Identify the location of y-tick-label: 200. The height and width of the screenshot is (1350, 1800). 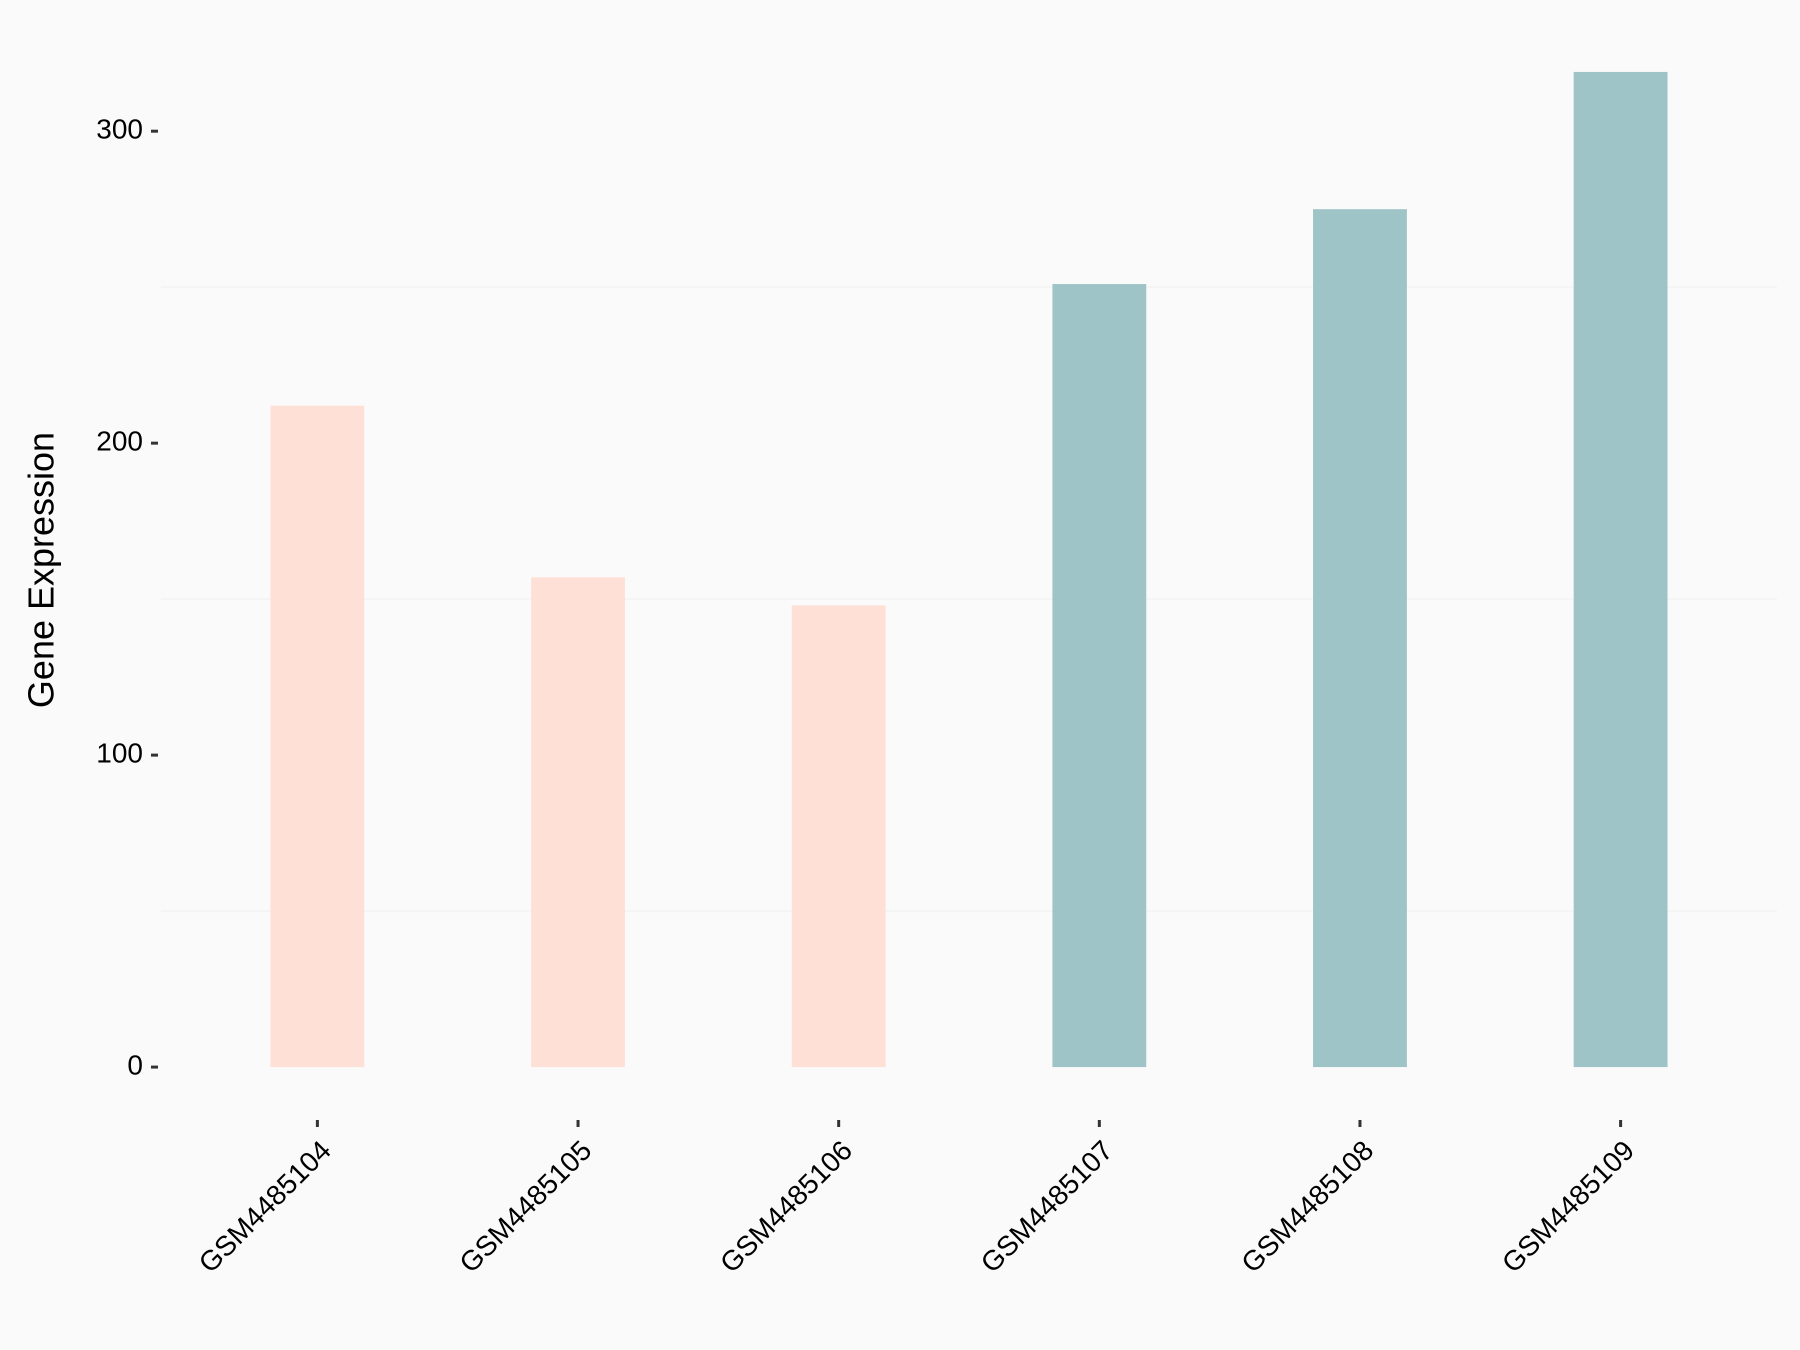
(119, 441).